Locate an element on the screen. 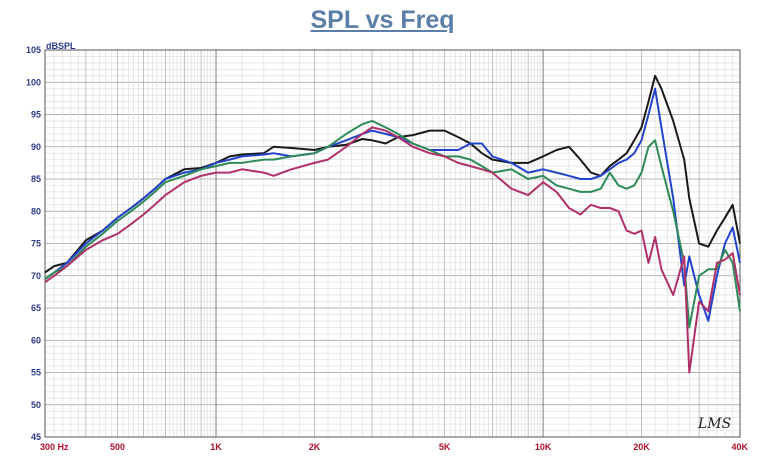 The width and height of the screenshot is (765, 466). y-tick-label: 45 is located at coordinates (36, 437).